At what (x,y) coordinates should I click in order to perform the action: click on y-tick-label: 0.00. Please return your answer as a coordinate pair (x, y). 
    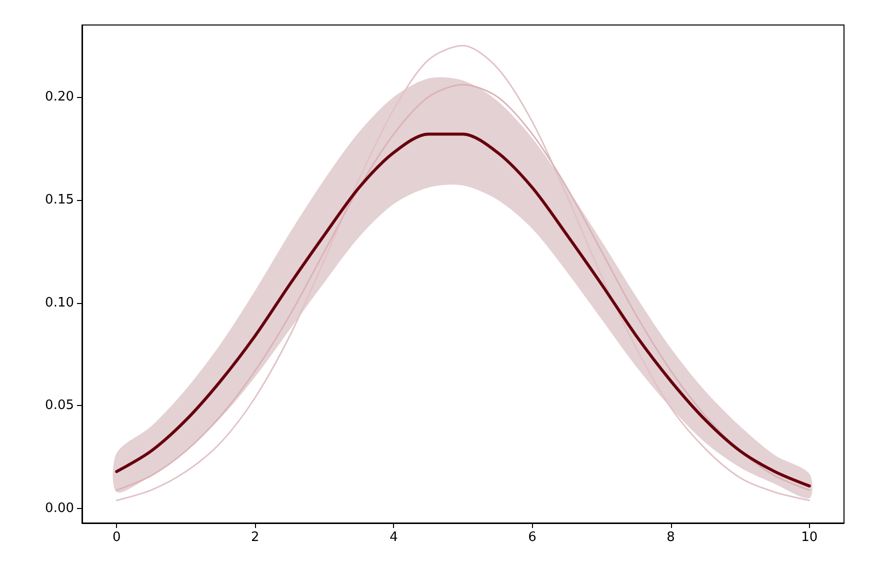
    Looking at the image, I should click on (59, 508).